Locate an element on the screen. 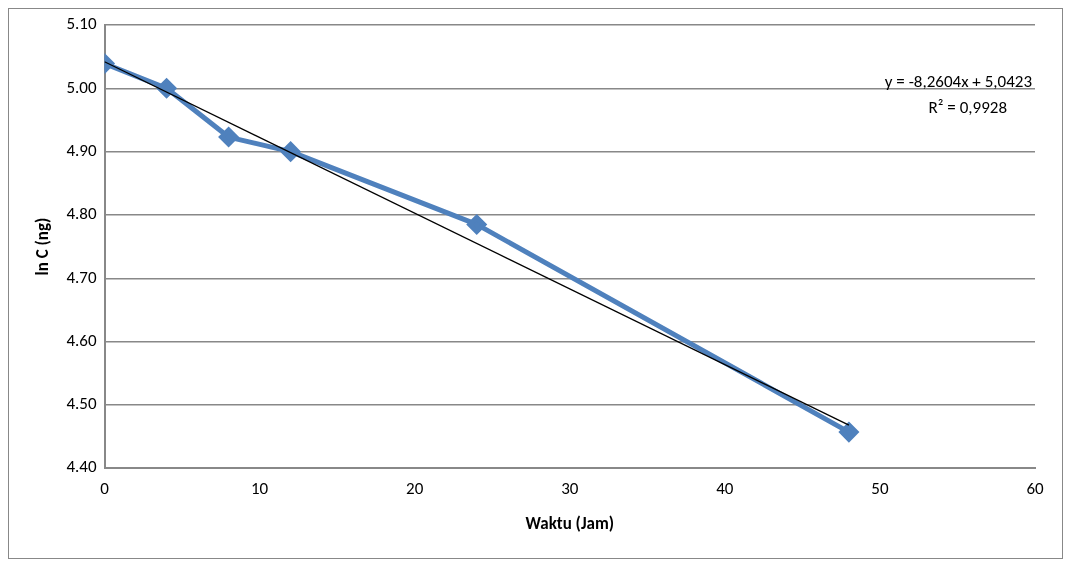  annotation: y = -8,2604x + 5,0423 is located at coordinates (958, 81).